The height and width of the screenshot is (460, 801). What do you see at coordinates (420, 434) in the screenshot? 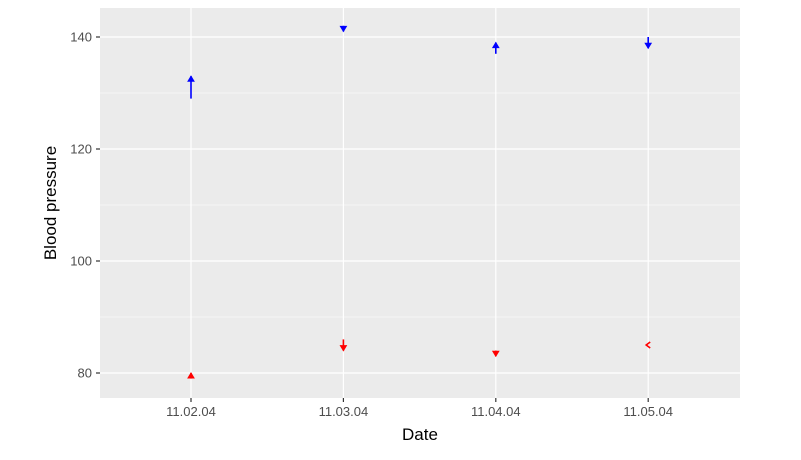
I see `x-axis-title: Date` at bounding box center [420, 434].